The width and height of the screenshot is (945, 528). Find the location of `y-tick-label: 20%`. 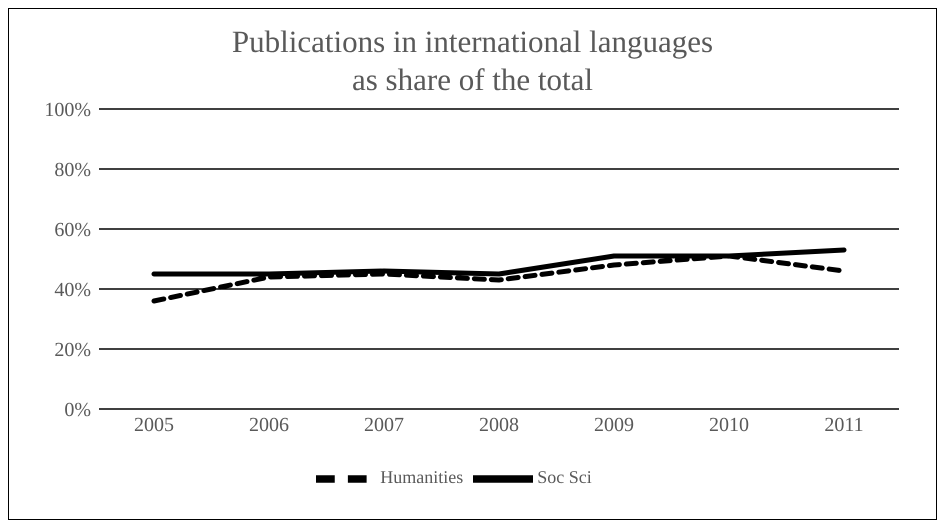

y-tick-label: 20% is located at coordinates (72, 350).